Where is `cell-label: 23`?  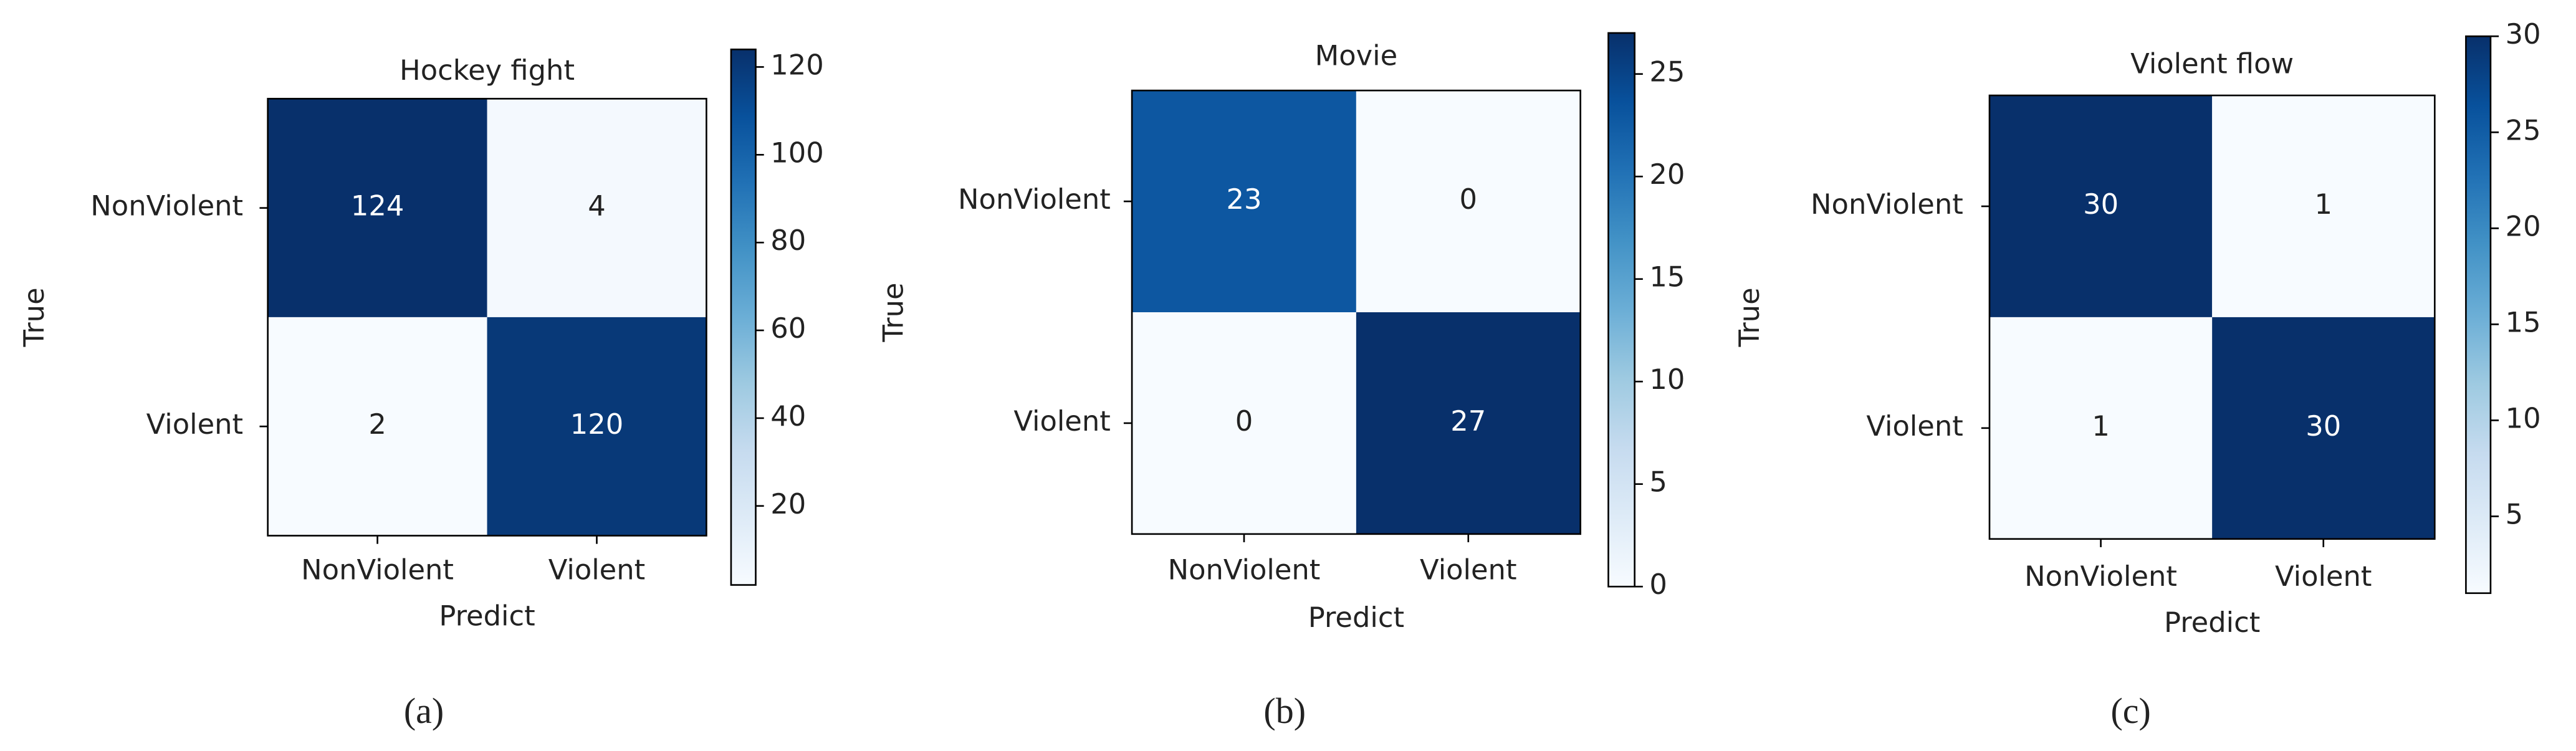
cell-label: 23 is located at coordinates (1244, 199).